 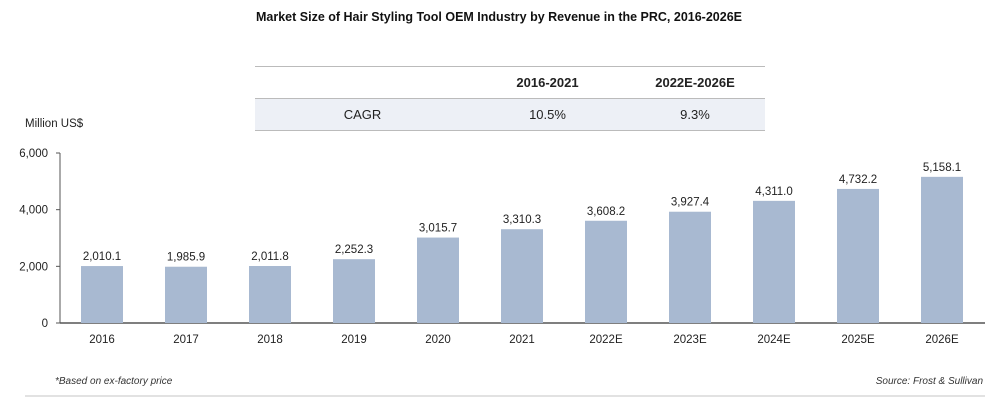 What do you see at coordinates (942, 168) in the screenshot?
I see `data-label: 5,158.1` at bounding box center [942, 168].